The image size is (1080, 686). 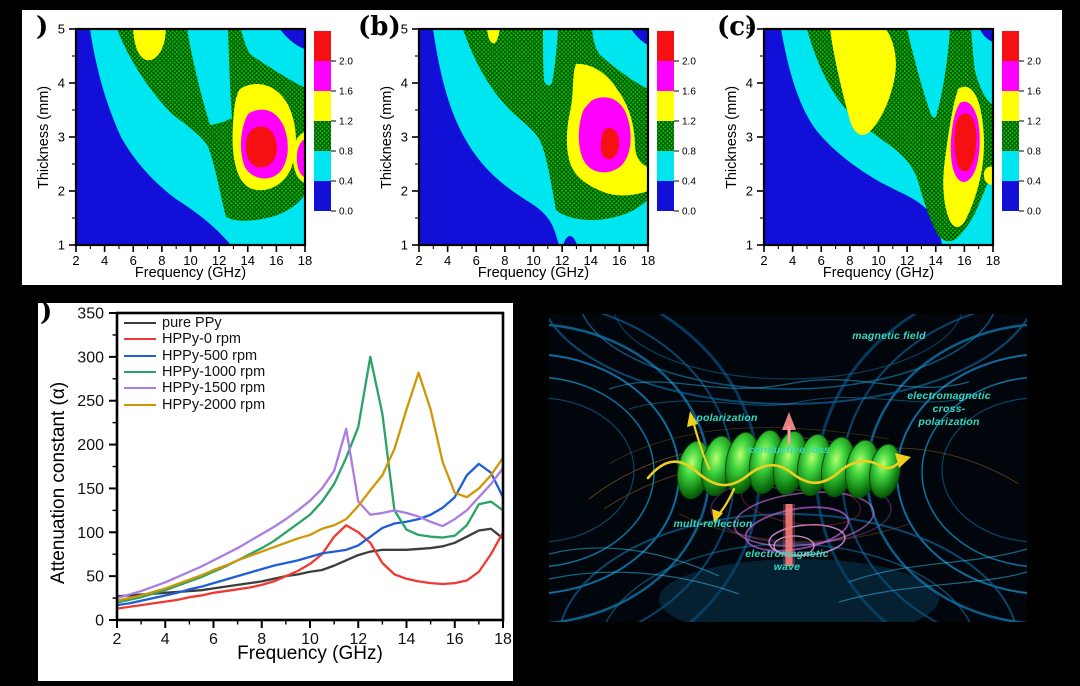 I want to click on tick-label: 50, so click(x=95, y=577).